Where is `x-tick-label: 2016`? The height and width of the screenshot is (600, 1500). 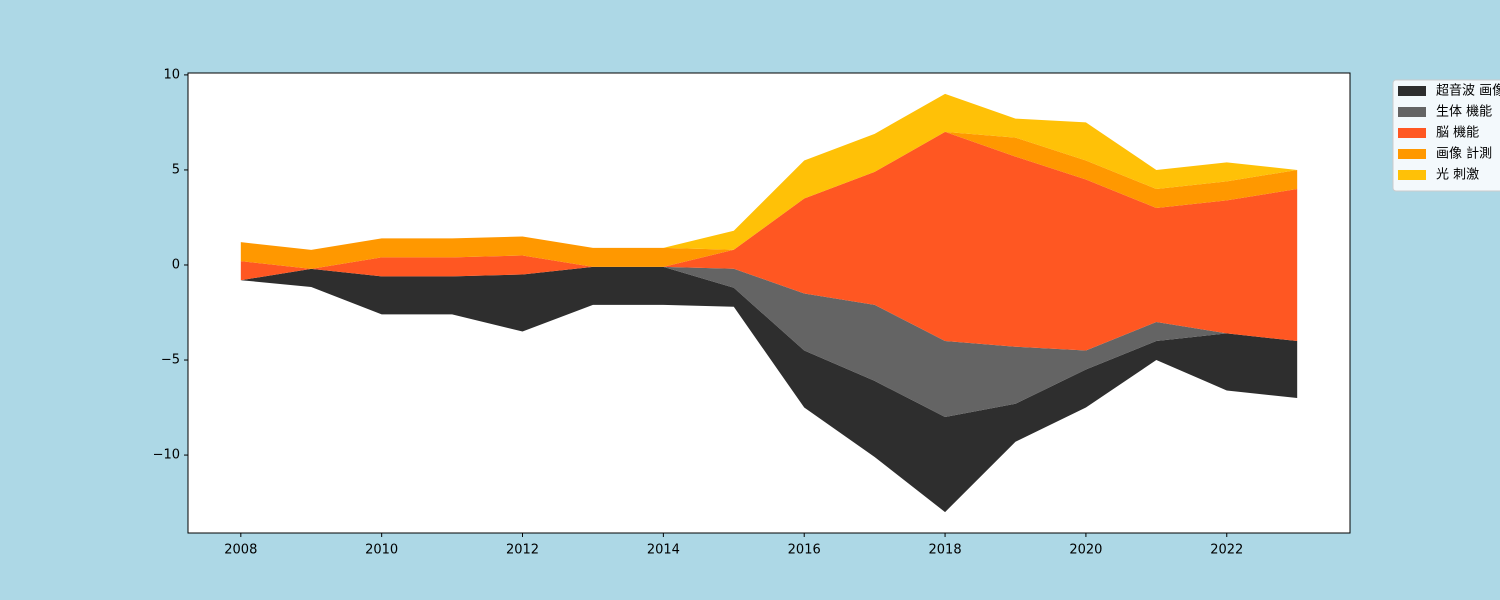 x-tick-label: 2016 is located at coordinates (804, 550).